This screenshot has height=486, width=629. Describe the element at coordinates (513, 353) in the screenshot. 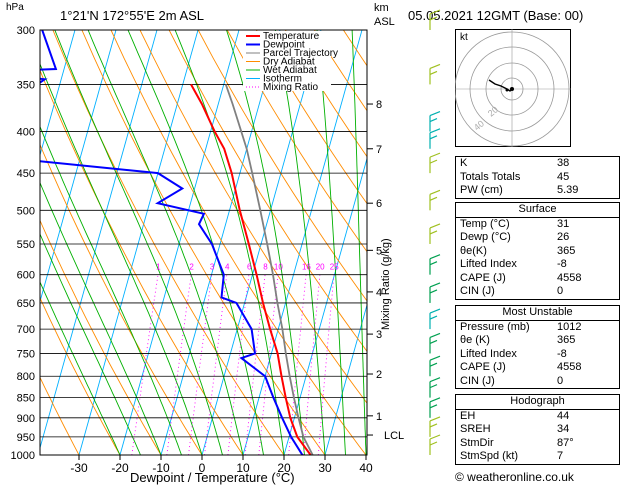

I see `mu-row: Lifted Index -8` at that location.